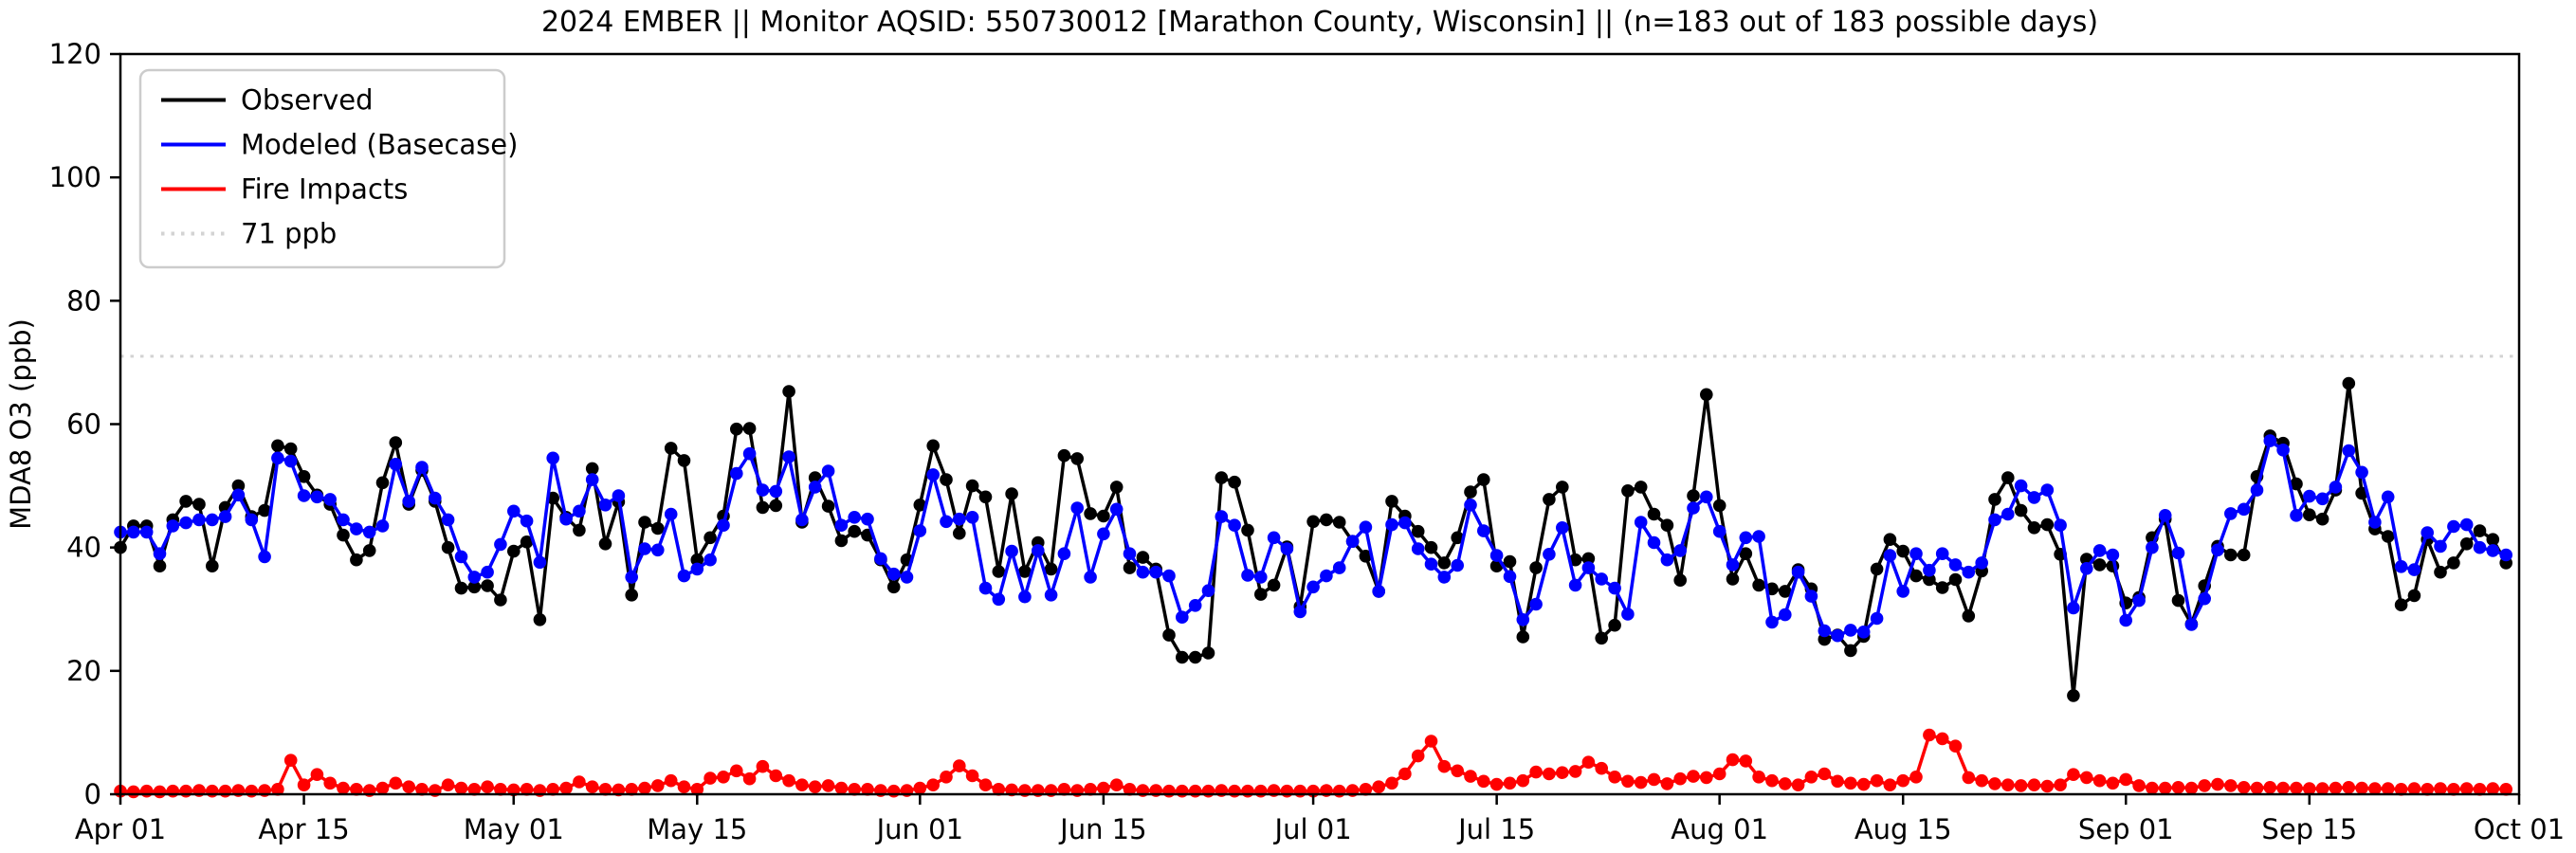 This screenshot has height=853, width=2576. What do you see at coordinates (307, 100) in the screenshot?
I see `legend-label-1: Observed` at bounding box center [307, 100].